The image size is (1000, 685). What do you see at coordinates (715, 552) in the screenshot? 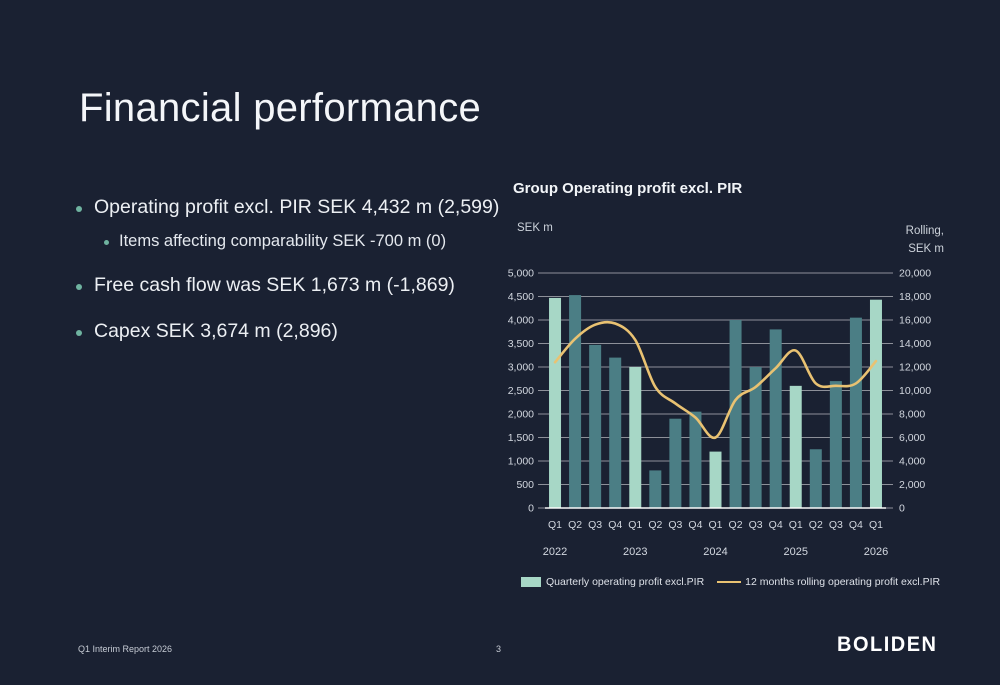
I see `svg-text: 2024` at bounding box center [715, 552].